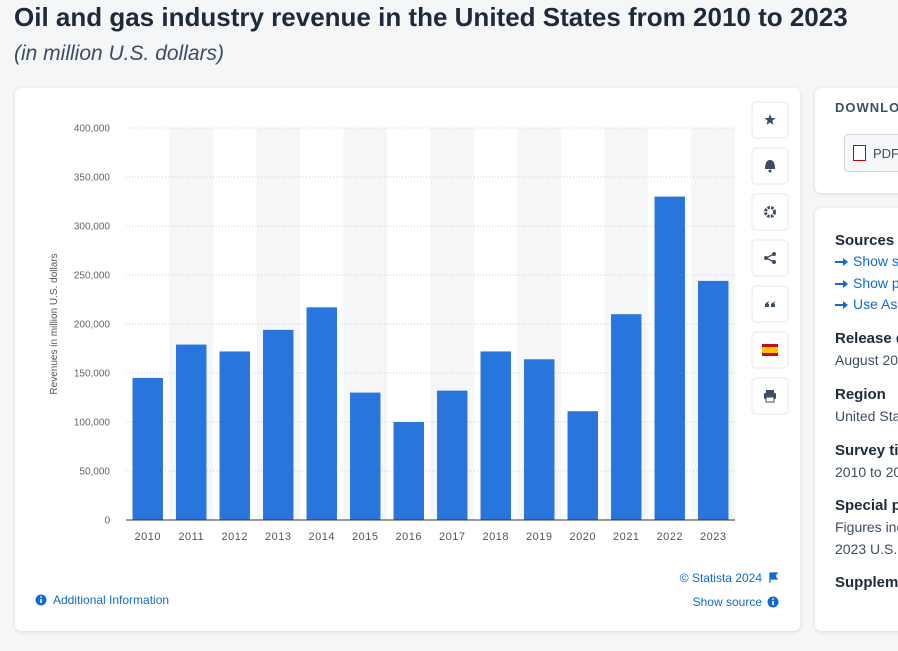 Image resolution: width=898 pixels, height=651 pixels. I want to click on flag-icon, so click(770, 350).